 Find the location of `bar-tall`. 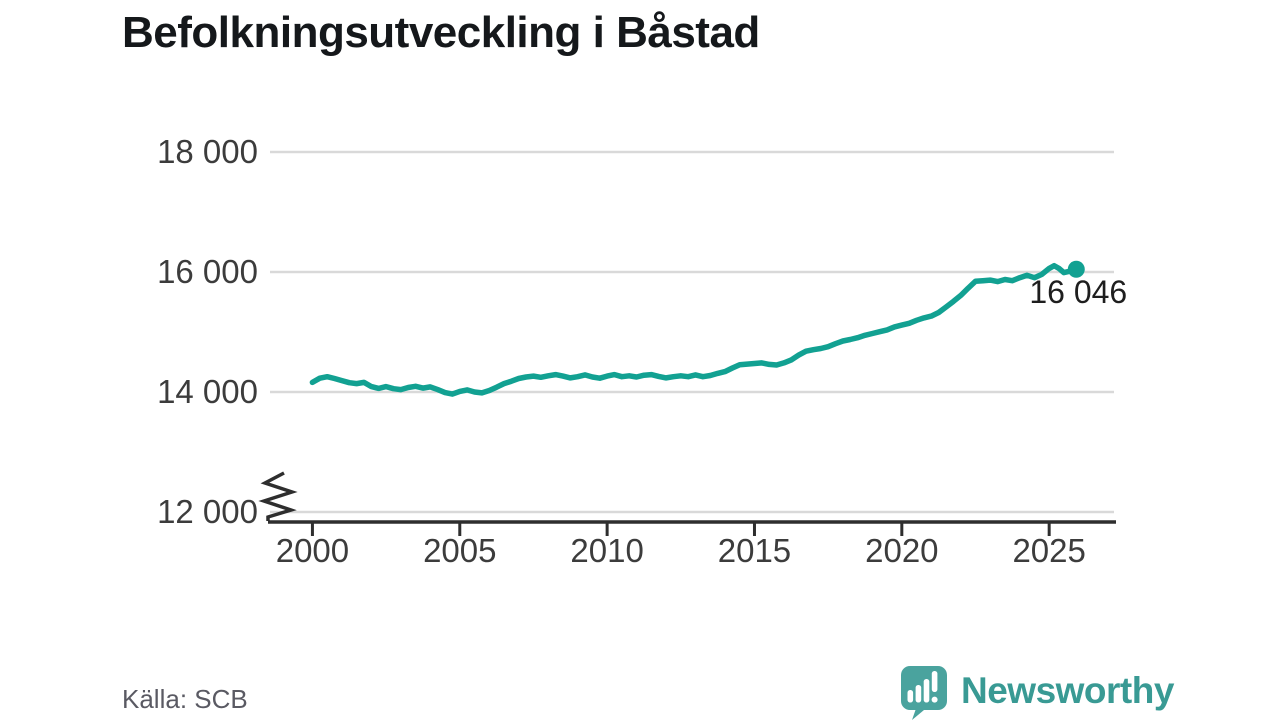

bar-tall is located at coordinates (926, 691).